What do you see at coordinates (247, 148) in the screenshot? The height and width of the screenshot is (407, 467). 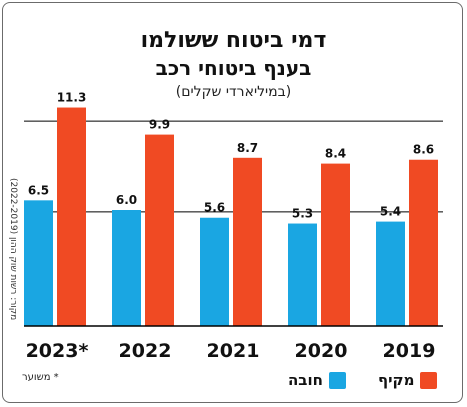 I see `data-label-makif-2: 8.7` at bounding box center [247, 148].